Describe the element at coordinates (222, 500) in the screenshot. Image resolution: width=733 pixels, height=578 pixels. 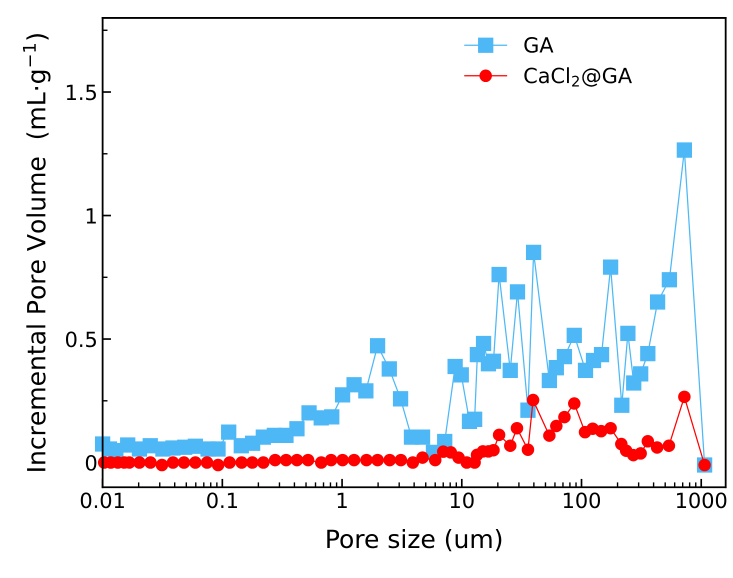
I see `x-tick-label: 0.1` at that location.